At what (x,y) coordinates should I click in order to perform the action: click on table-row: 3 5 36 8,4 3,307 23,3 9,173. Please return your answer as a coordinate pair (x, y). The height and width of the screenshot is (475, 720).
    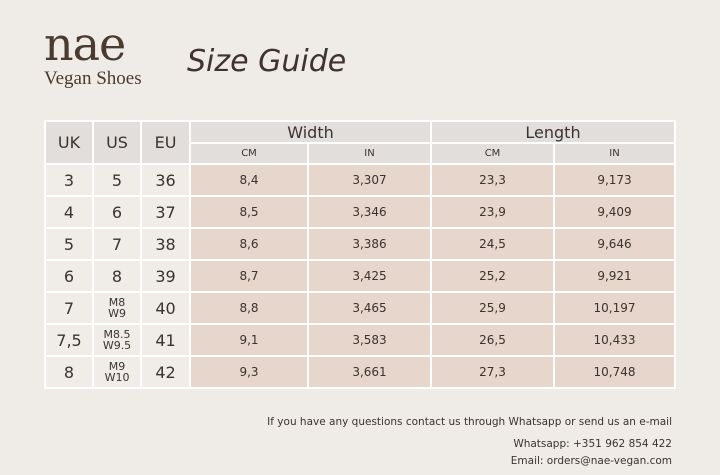
    Looking at the image, I should click on (360, 180).